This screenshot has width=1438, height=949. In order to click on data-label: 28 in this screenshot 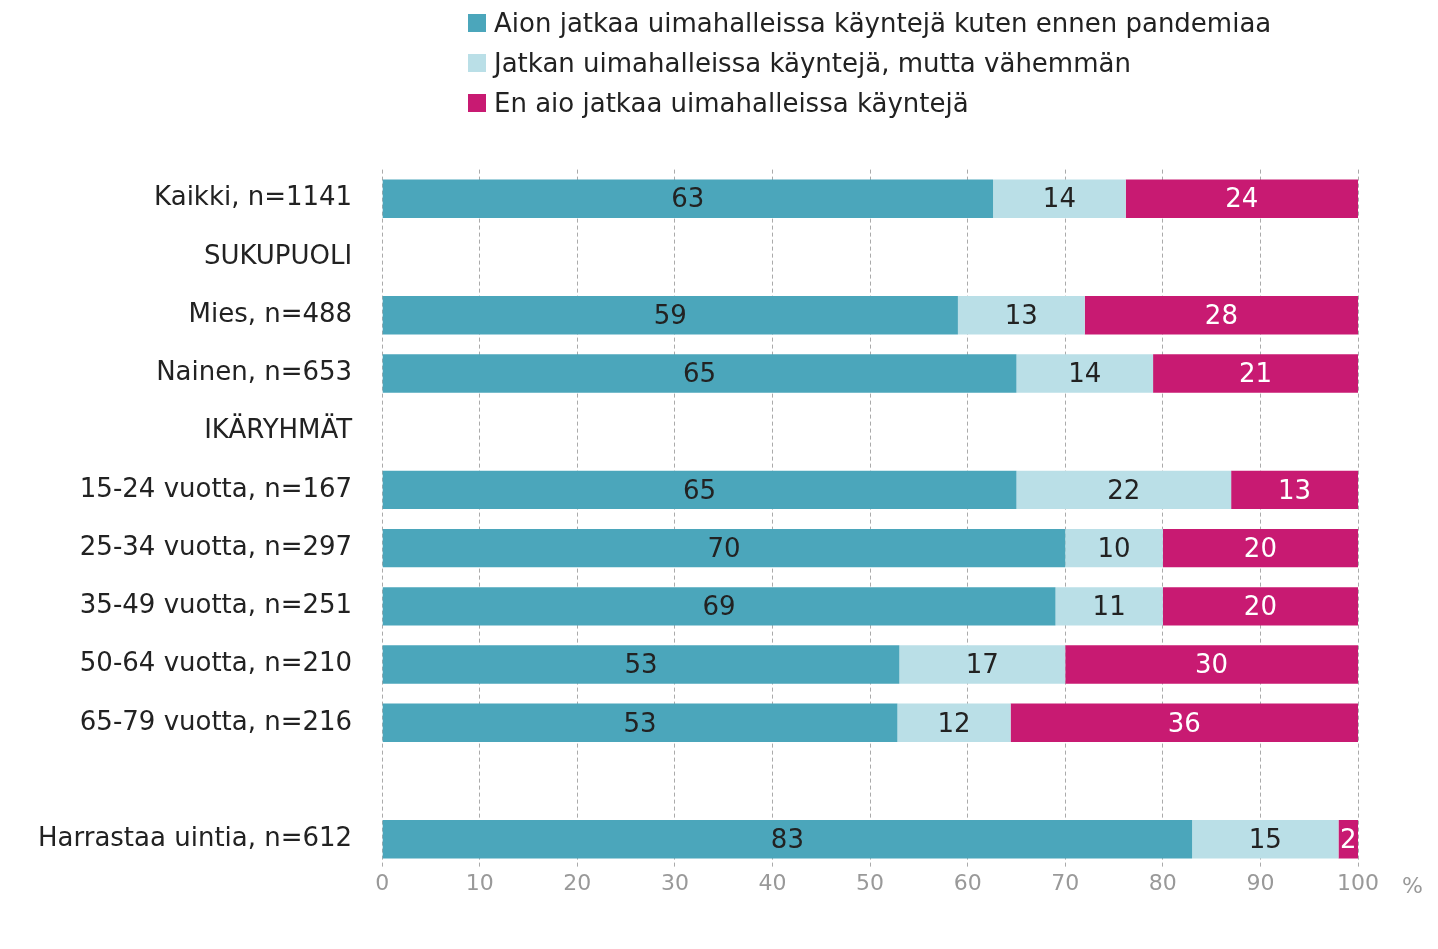, I will do `click(1221, 314)`.